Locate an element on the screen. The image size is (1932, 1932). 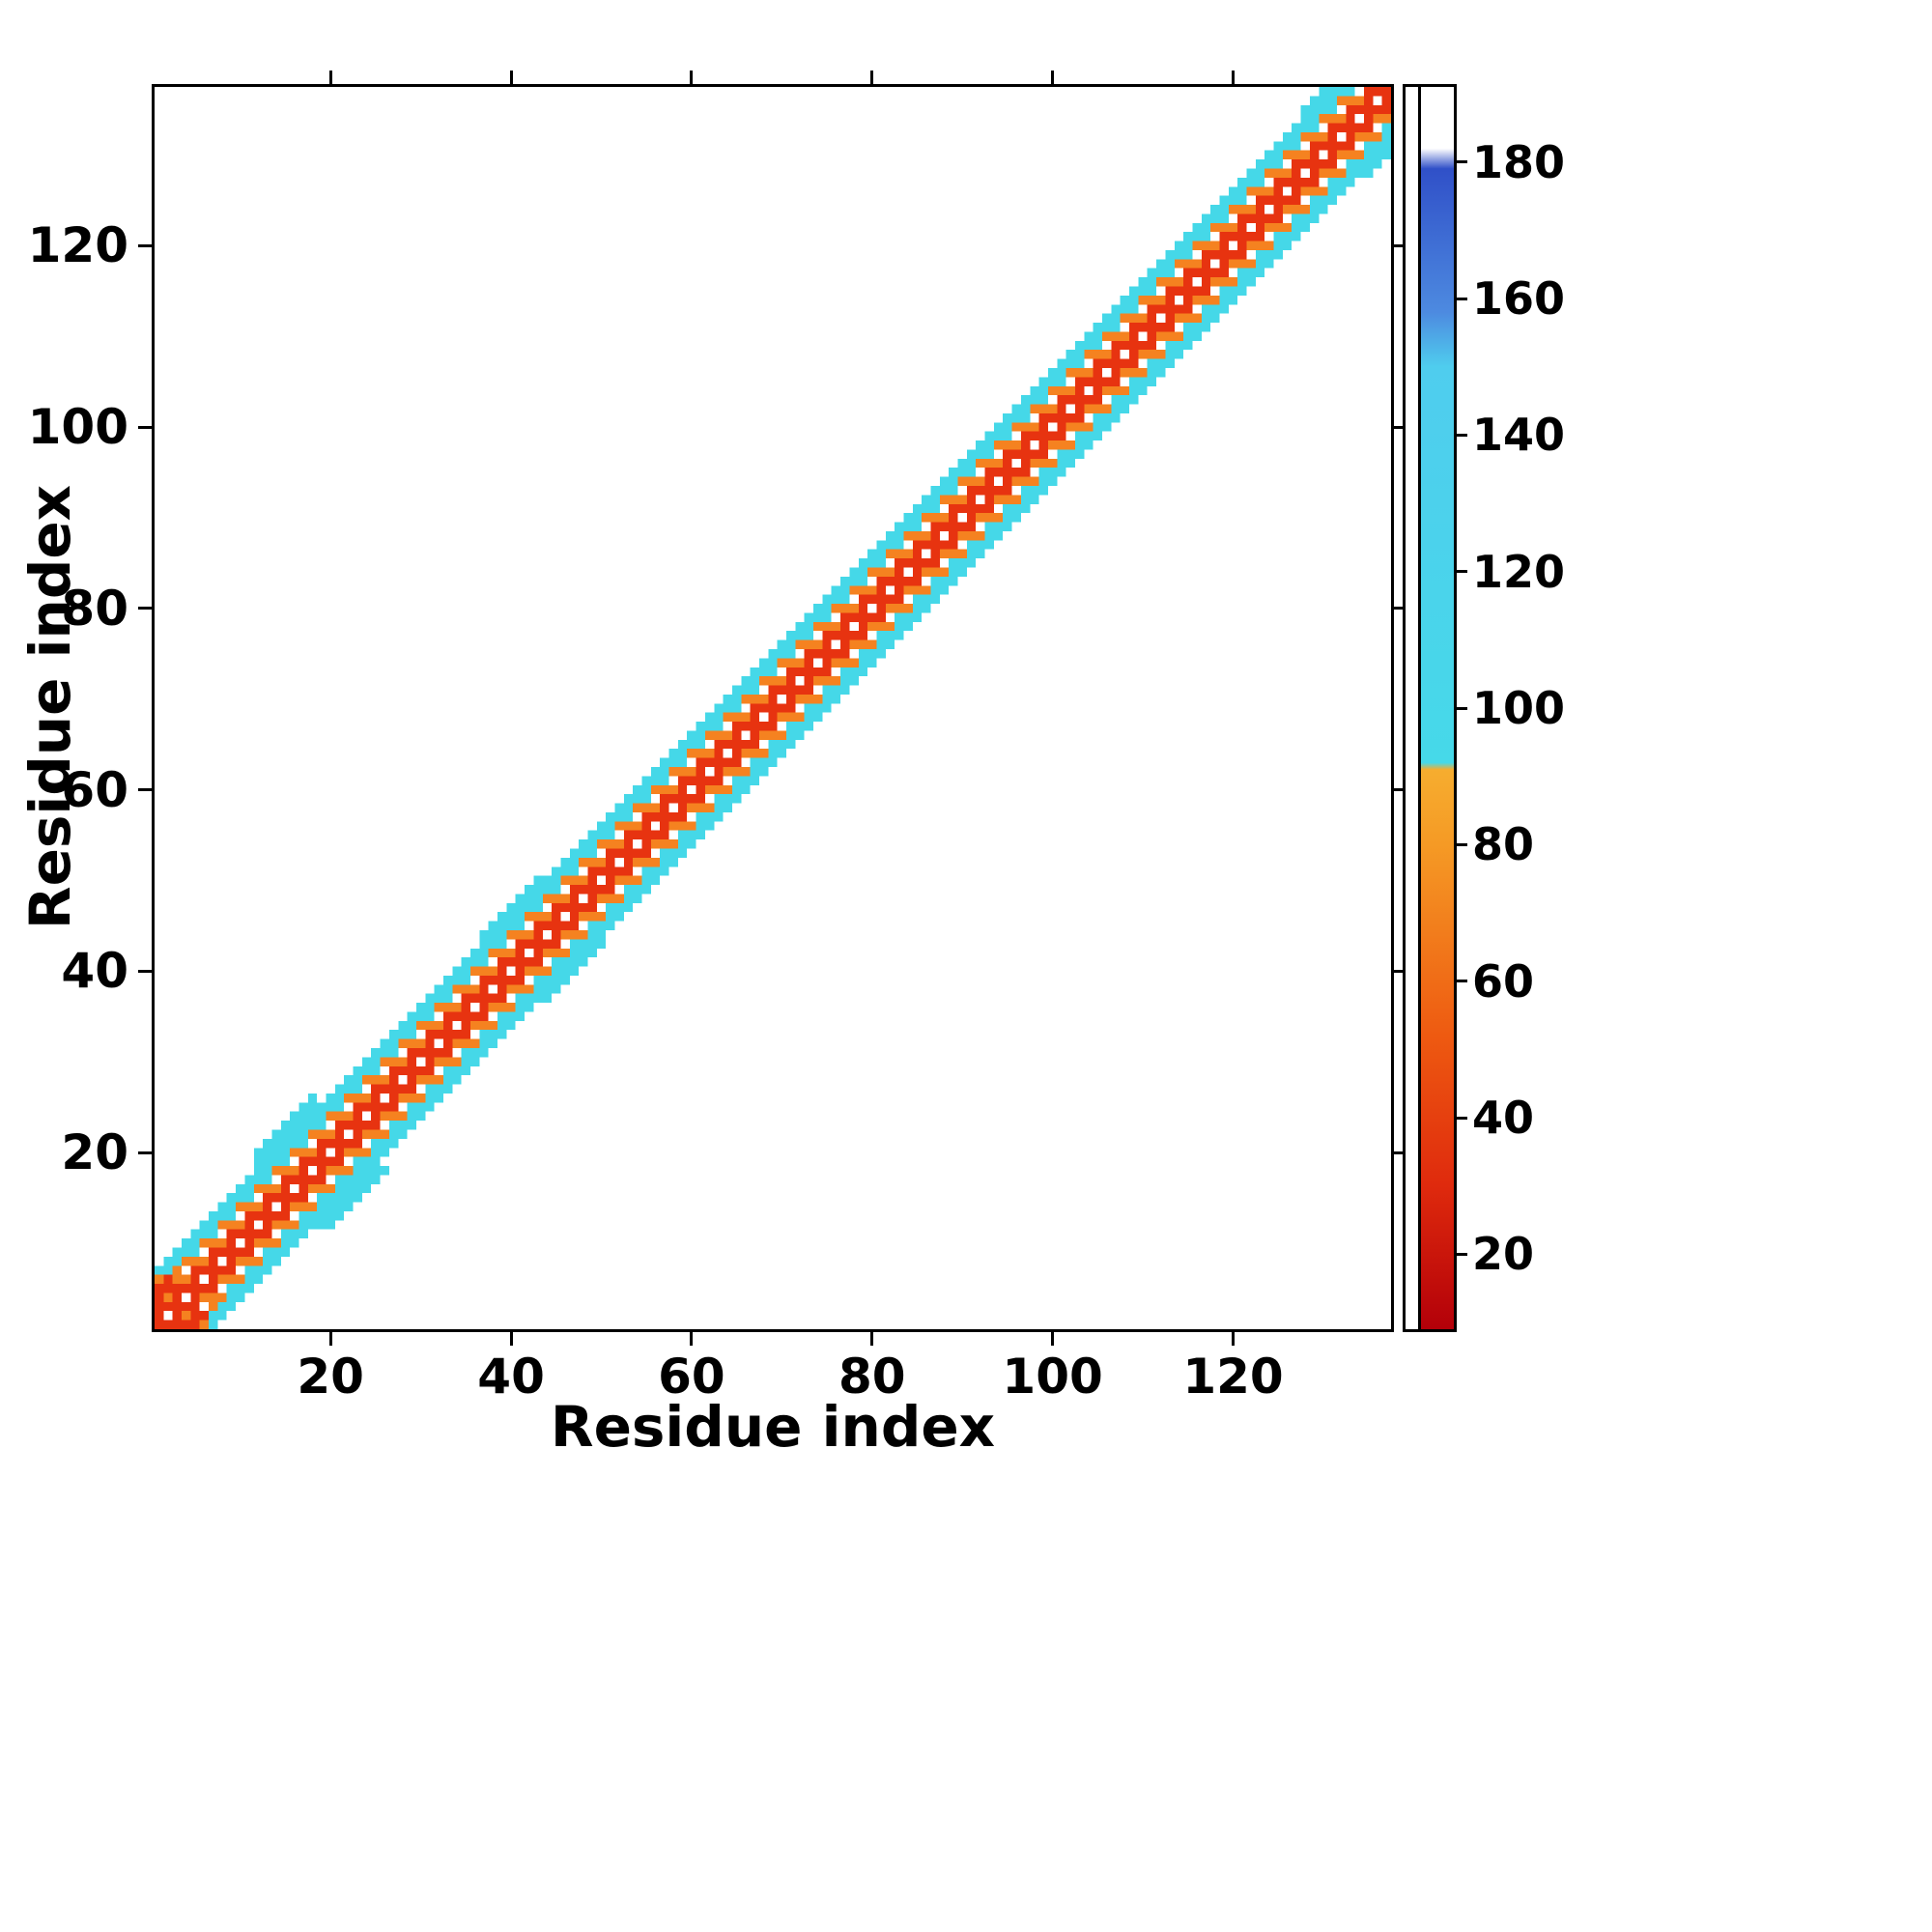
y-axis-label: Residue index is located at coordinates (50, 707).